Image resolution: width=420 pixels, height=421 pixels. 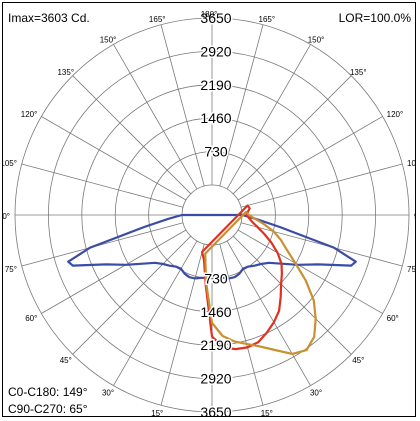 What do you see at coordinates (216, 152) in the screenshot?
I see `radial-tick-label-top: 730` at bounding box center [216, 152].